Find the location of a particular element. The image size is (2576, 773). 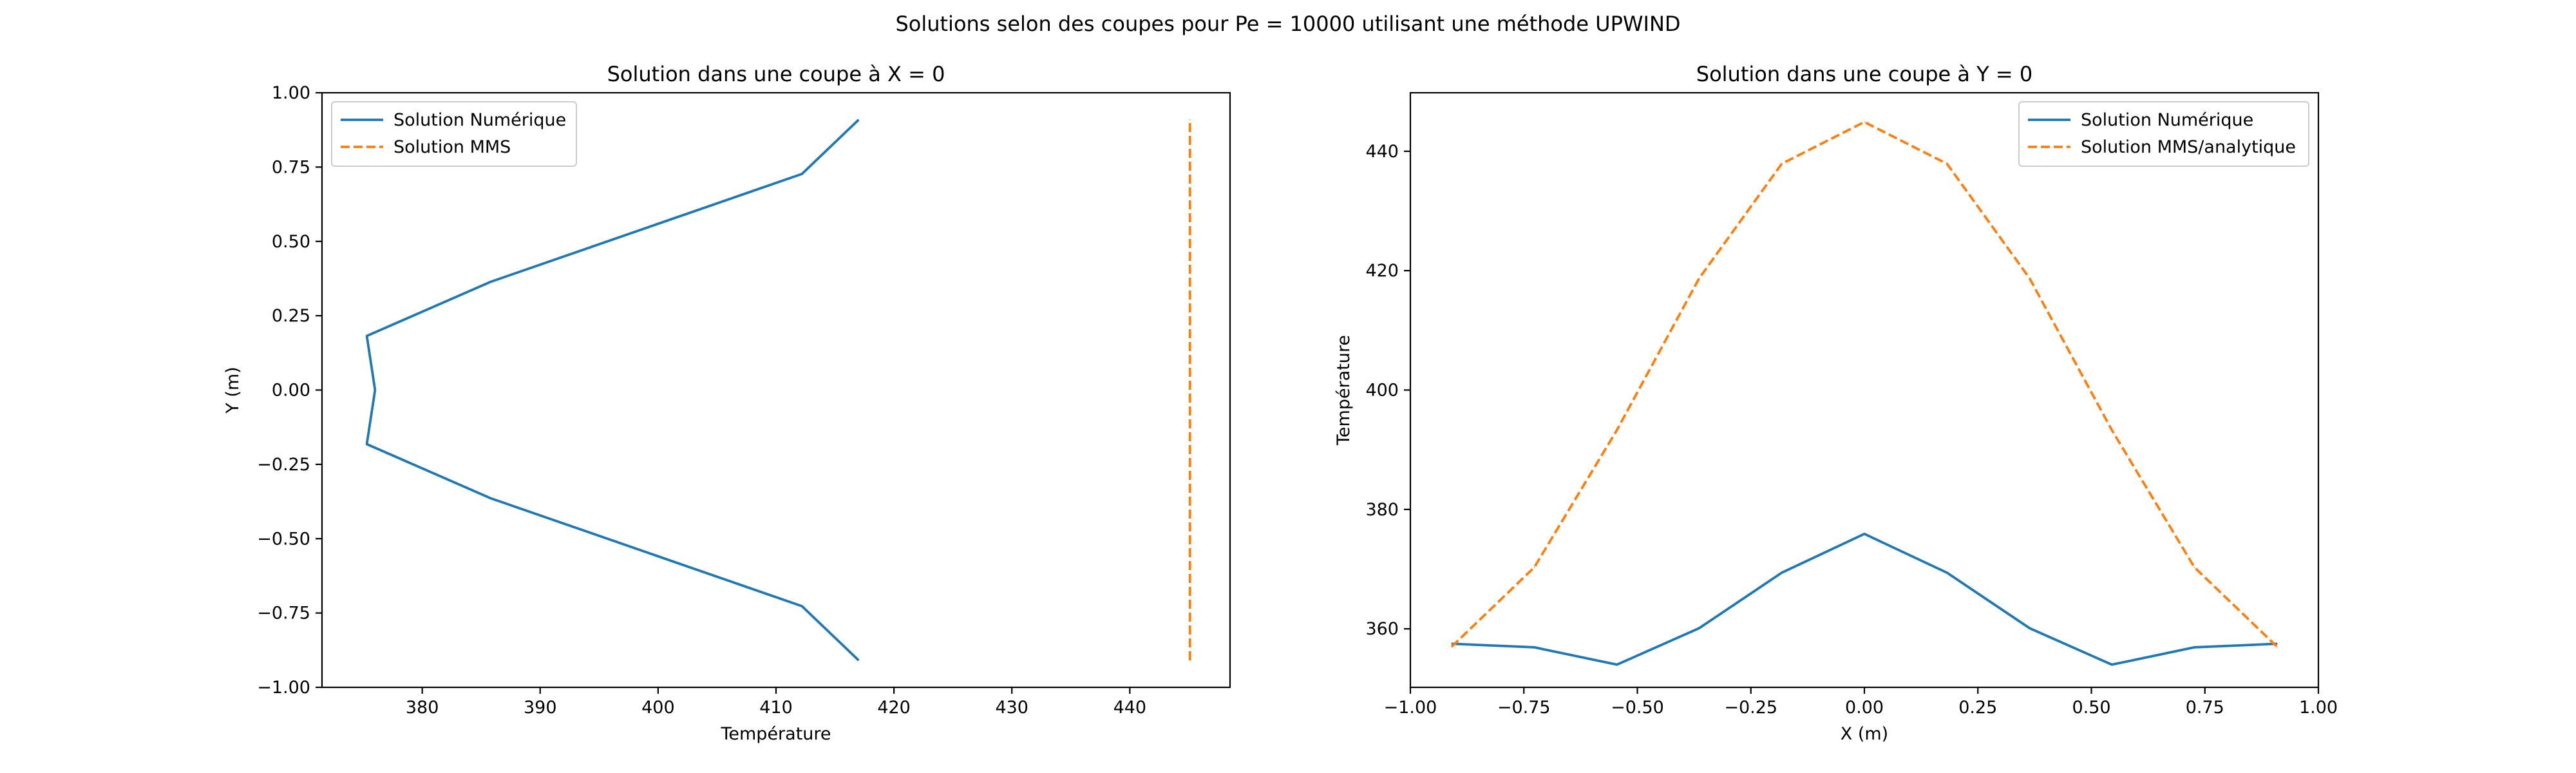

x-tick-label: 390 is located at coordinates (540, 708).